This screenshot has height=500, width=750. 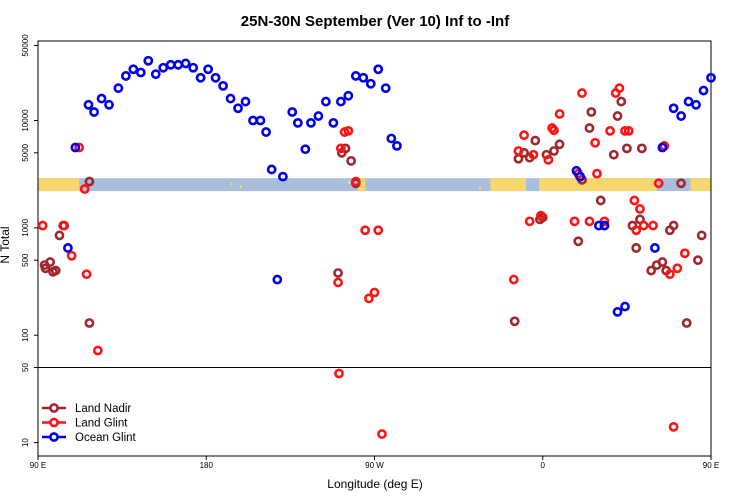 I want to click on legend-marker-land-nadir, so click(x=54, y=408).